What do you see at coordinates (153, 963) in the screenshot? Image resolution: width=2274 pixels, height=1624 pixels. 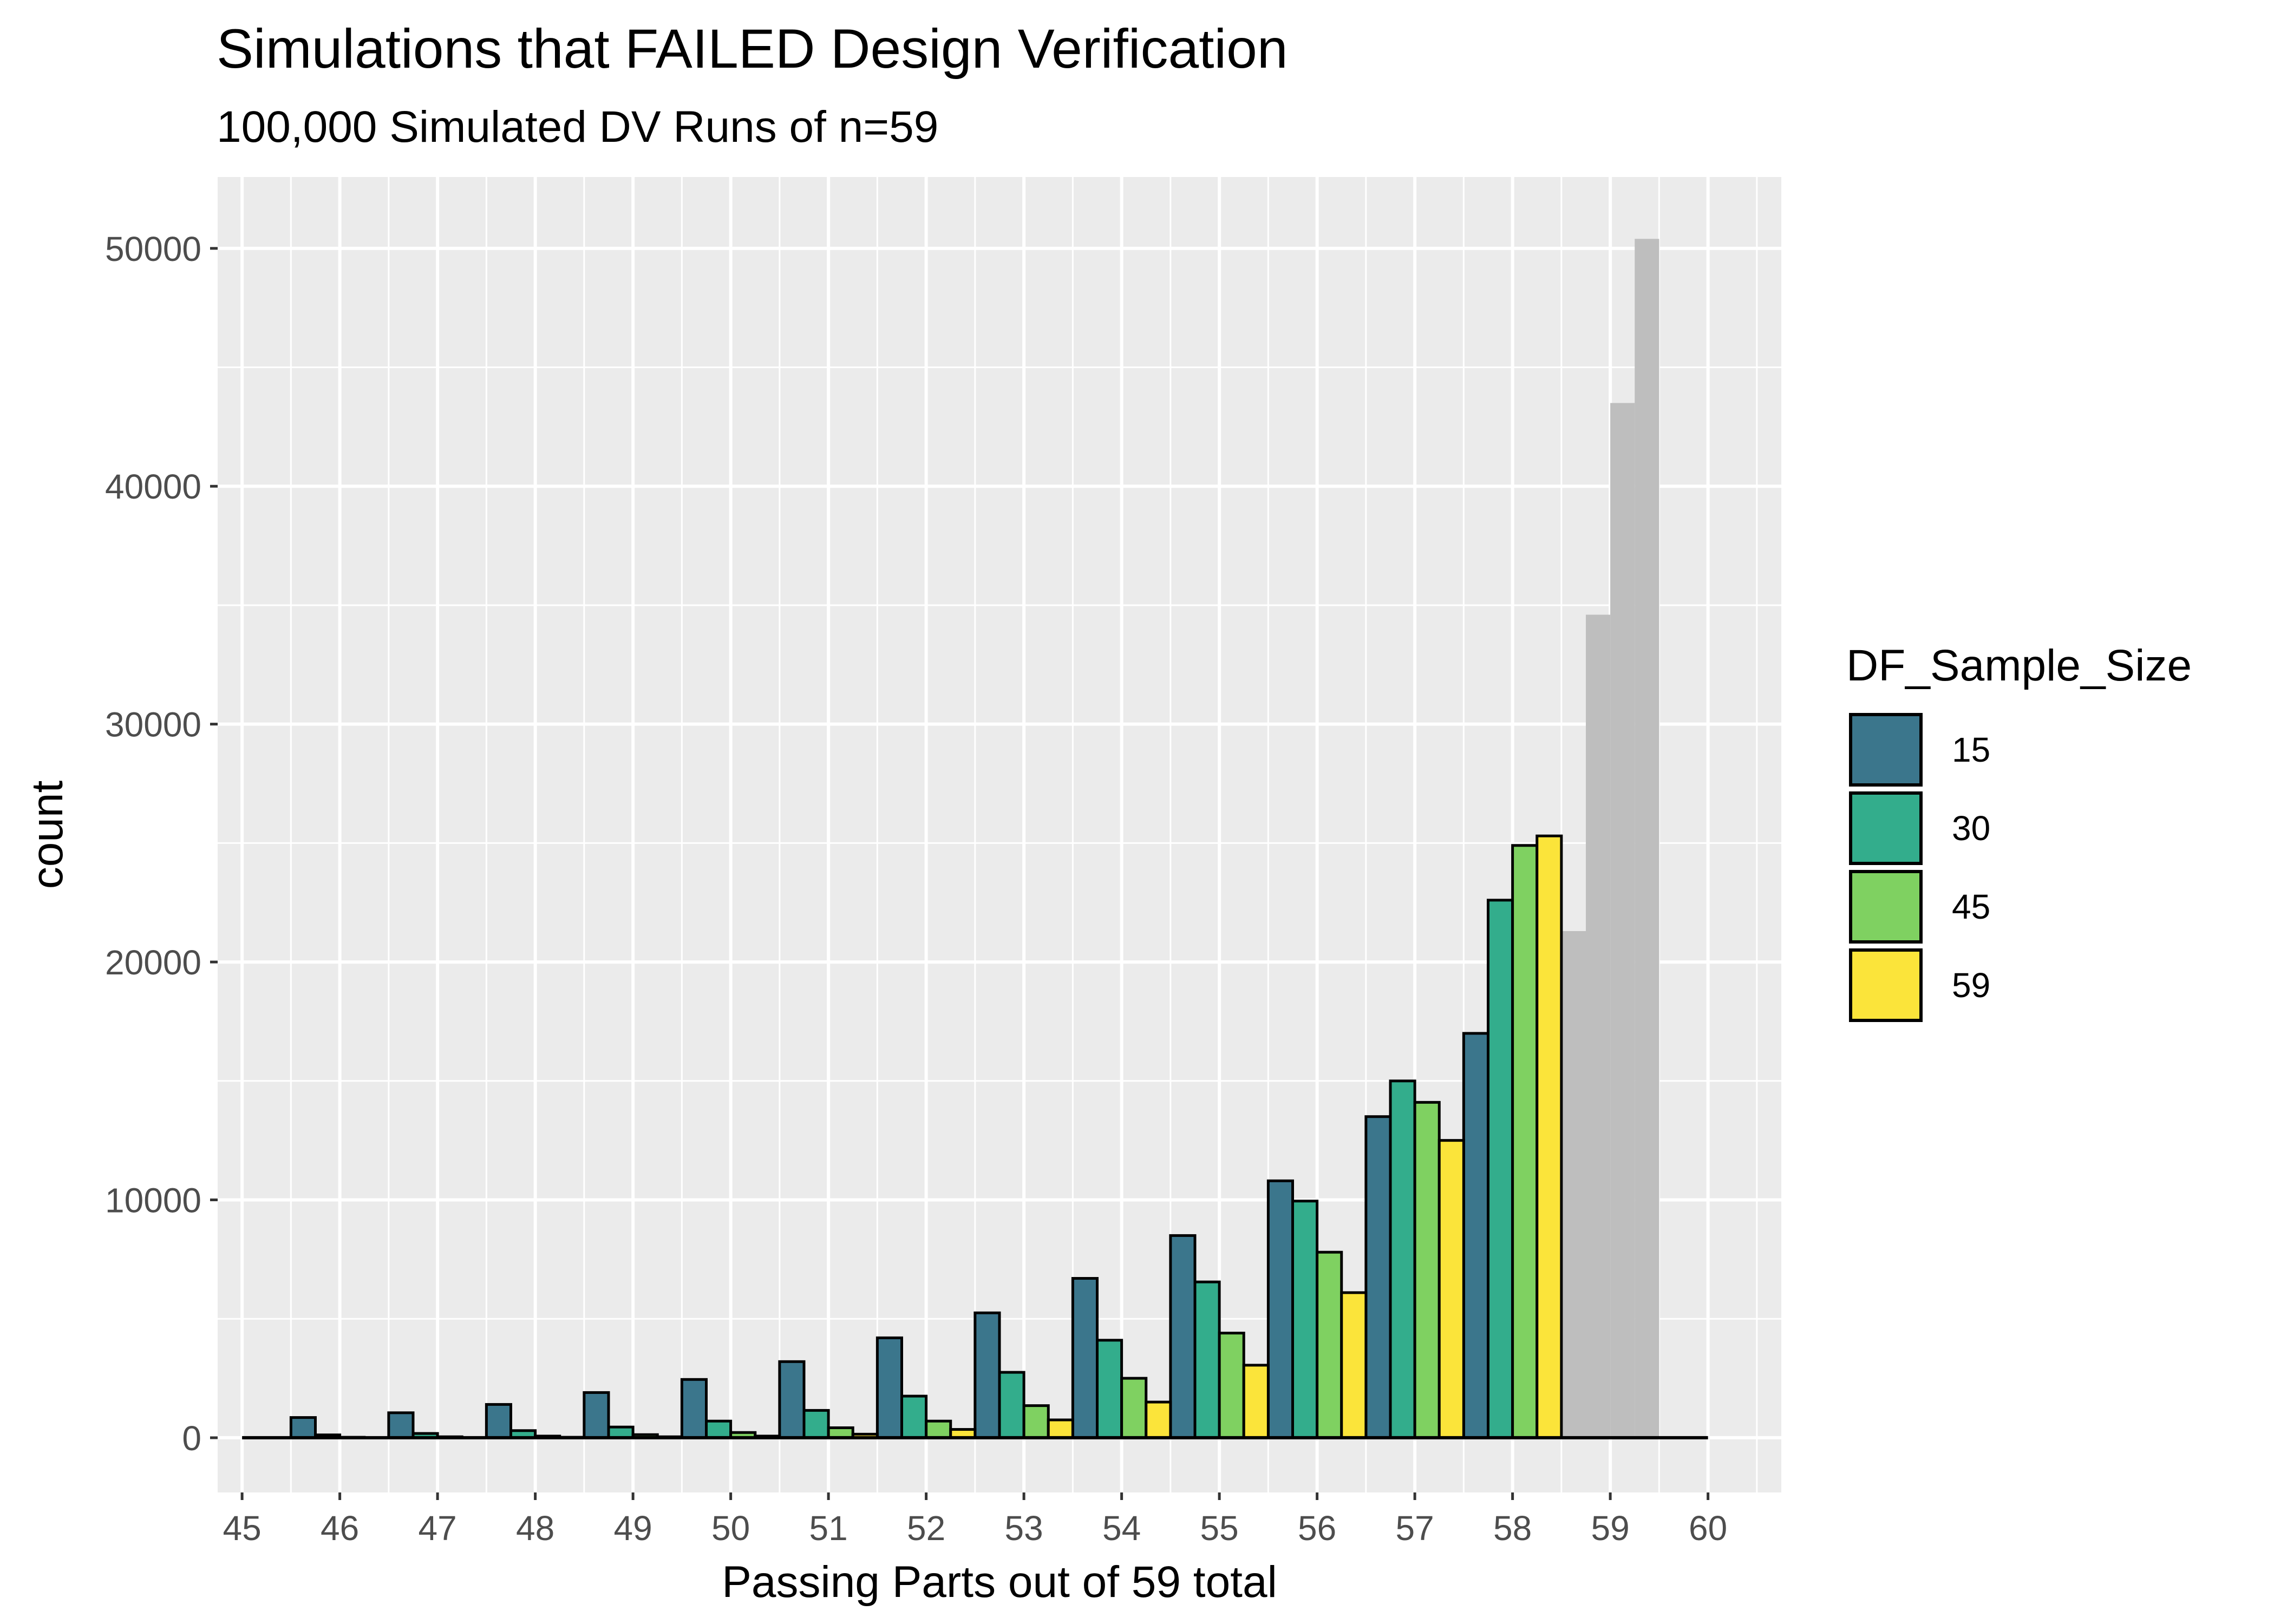 I see `y-tick-label: 20000` at bounding box center [153, 963].